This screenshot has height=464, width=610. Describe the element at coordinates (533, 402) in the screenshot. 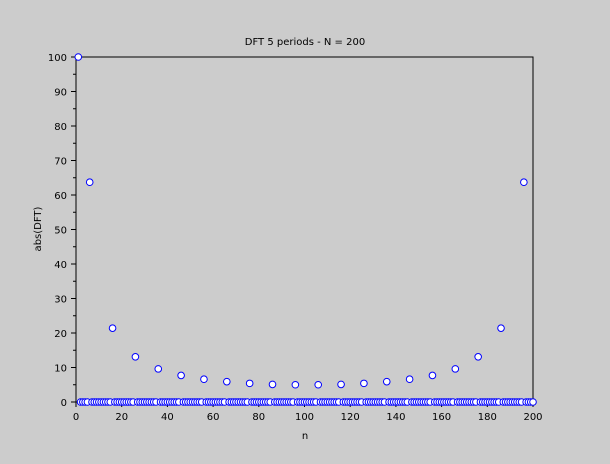

I see `data-point-zero` at that location.